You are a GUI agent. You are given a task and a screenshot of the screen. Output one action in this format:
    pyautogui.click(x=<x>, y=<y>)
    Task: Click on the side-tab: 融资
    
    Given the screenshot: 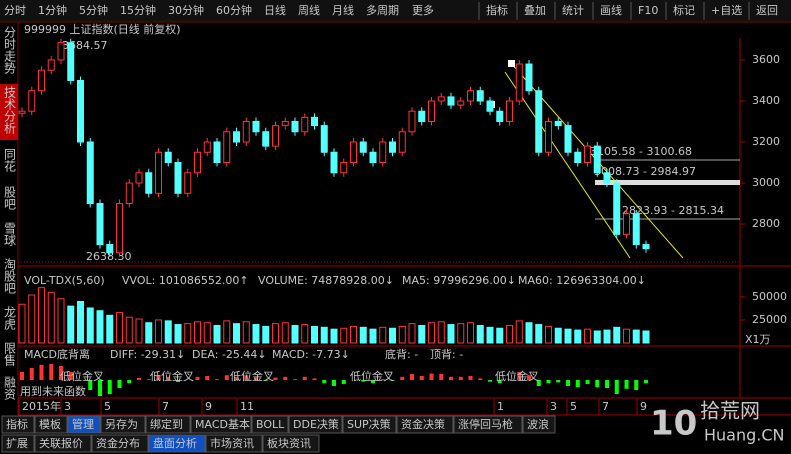 What is the action you would take?
    pyautogui.click(x=10, y=388)
    